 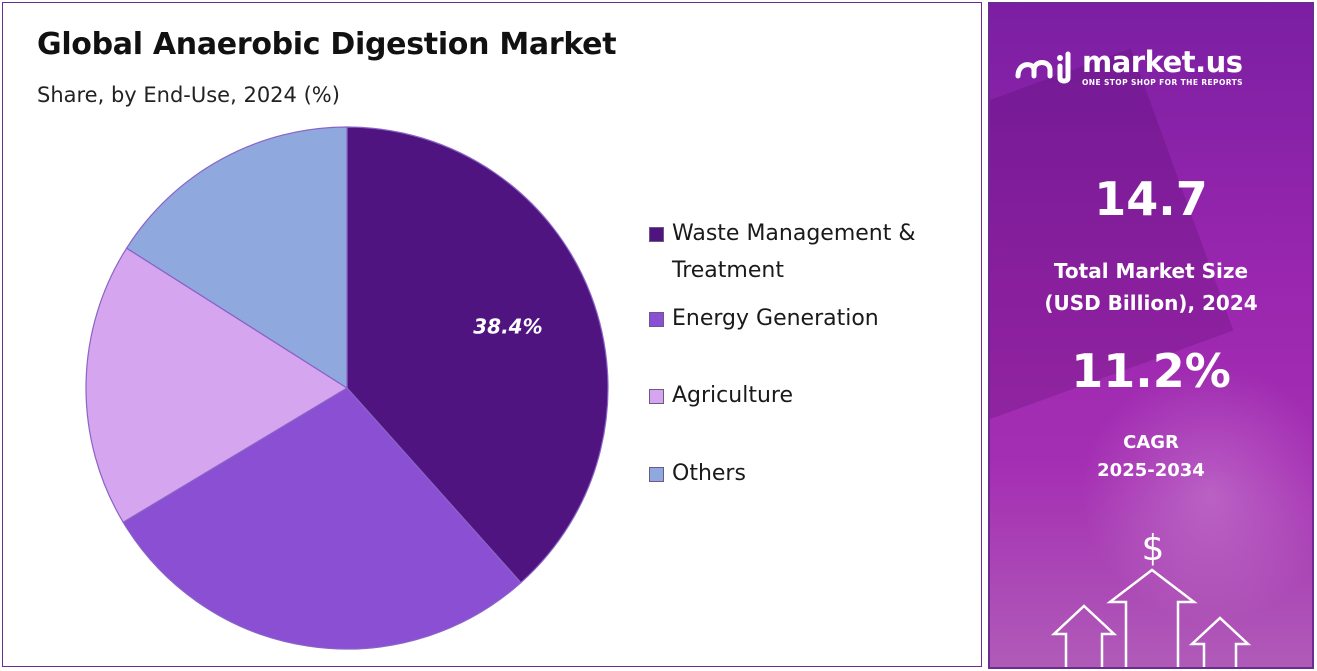 I want to click on brand: market.us ONE STOP SHOP FOR THE REPORTS, so click(x=1127, y=66).